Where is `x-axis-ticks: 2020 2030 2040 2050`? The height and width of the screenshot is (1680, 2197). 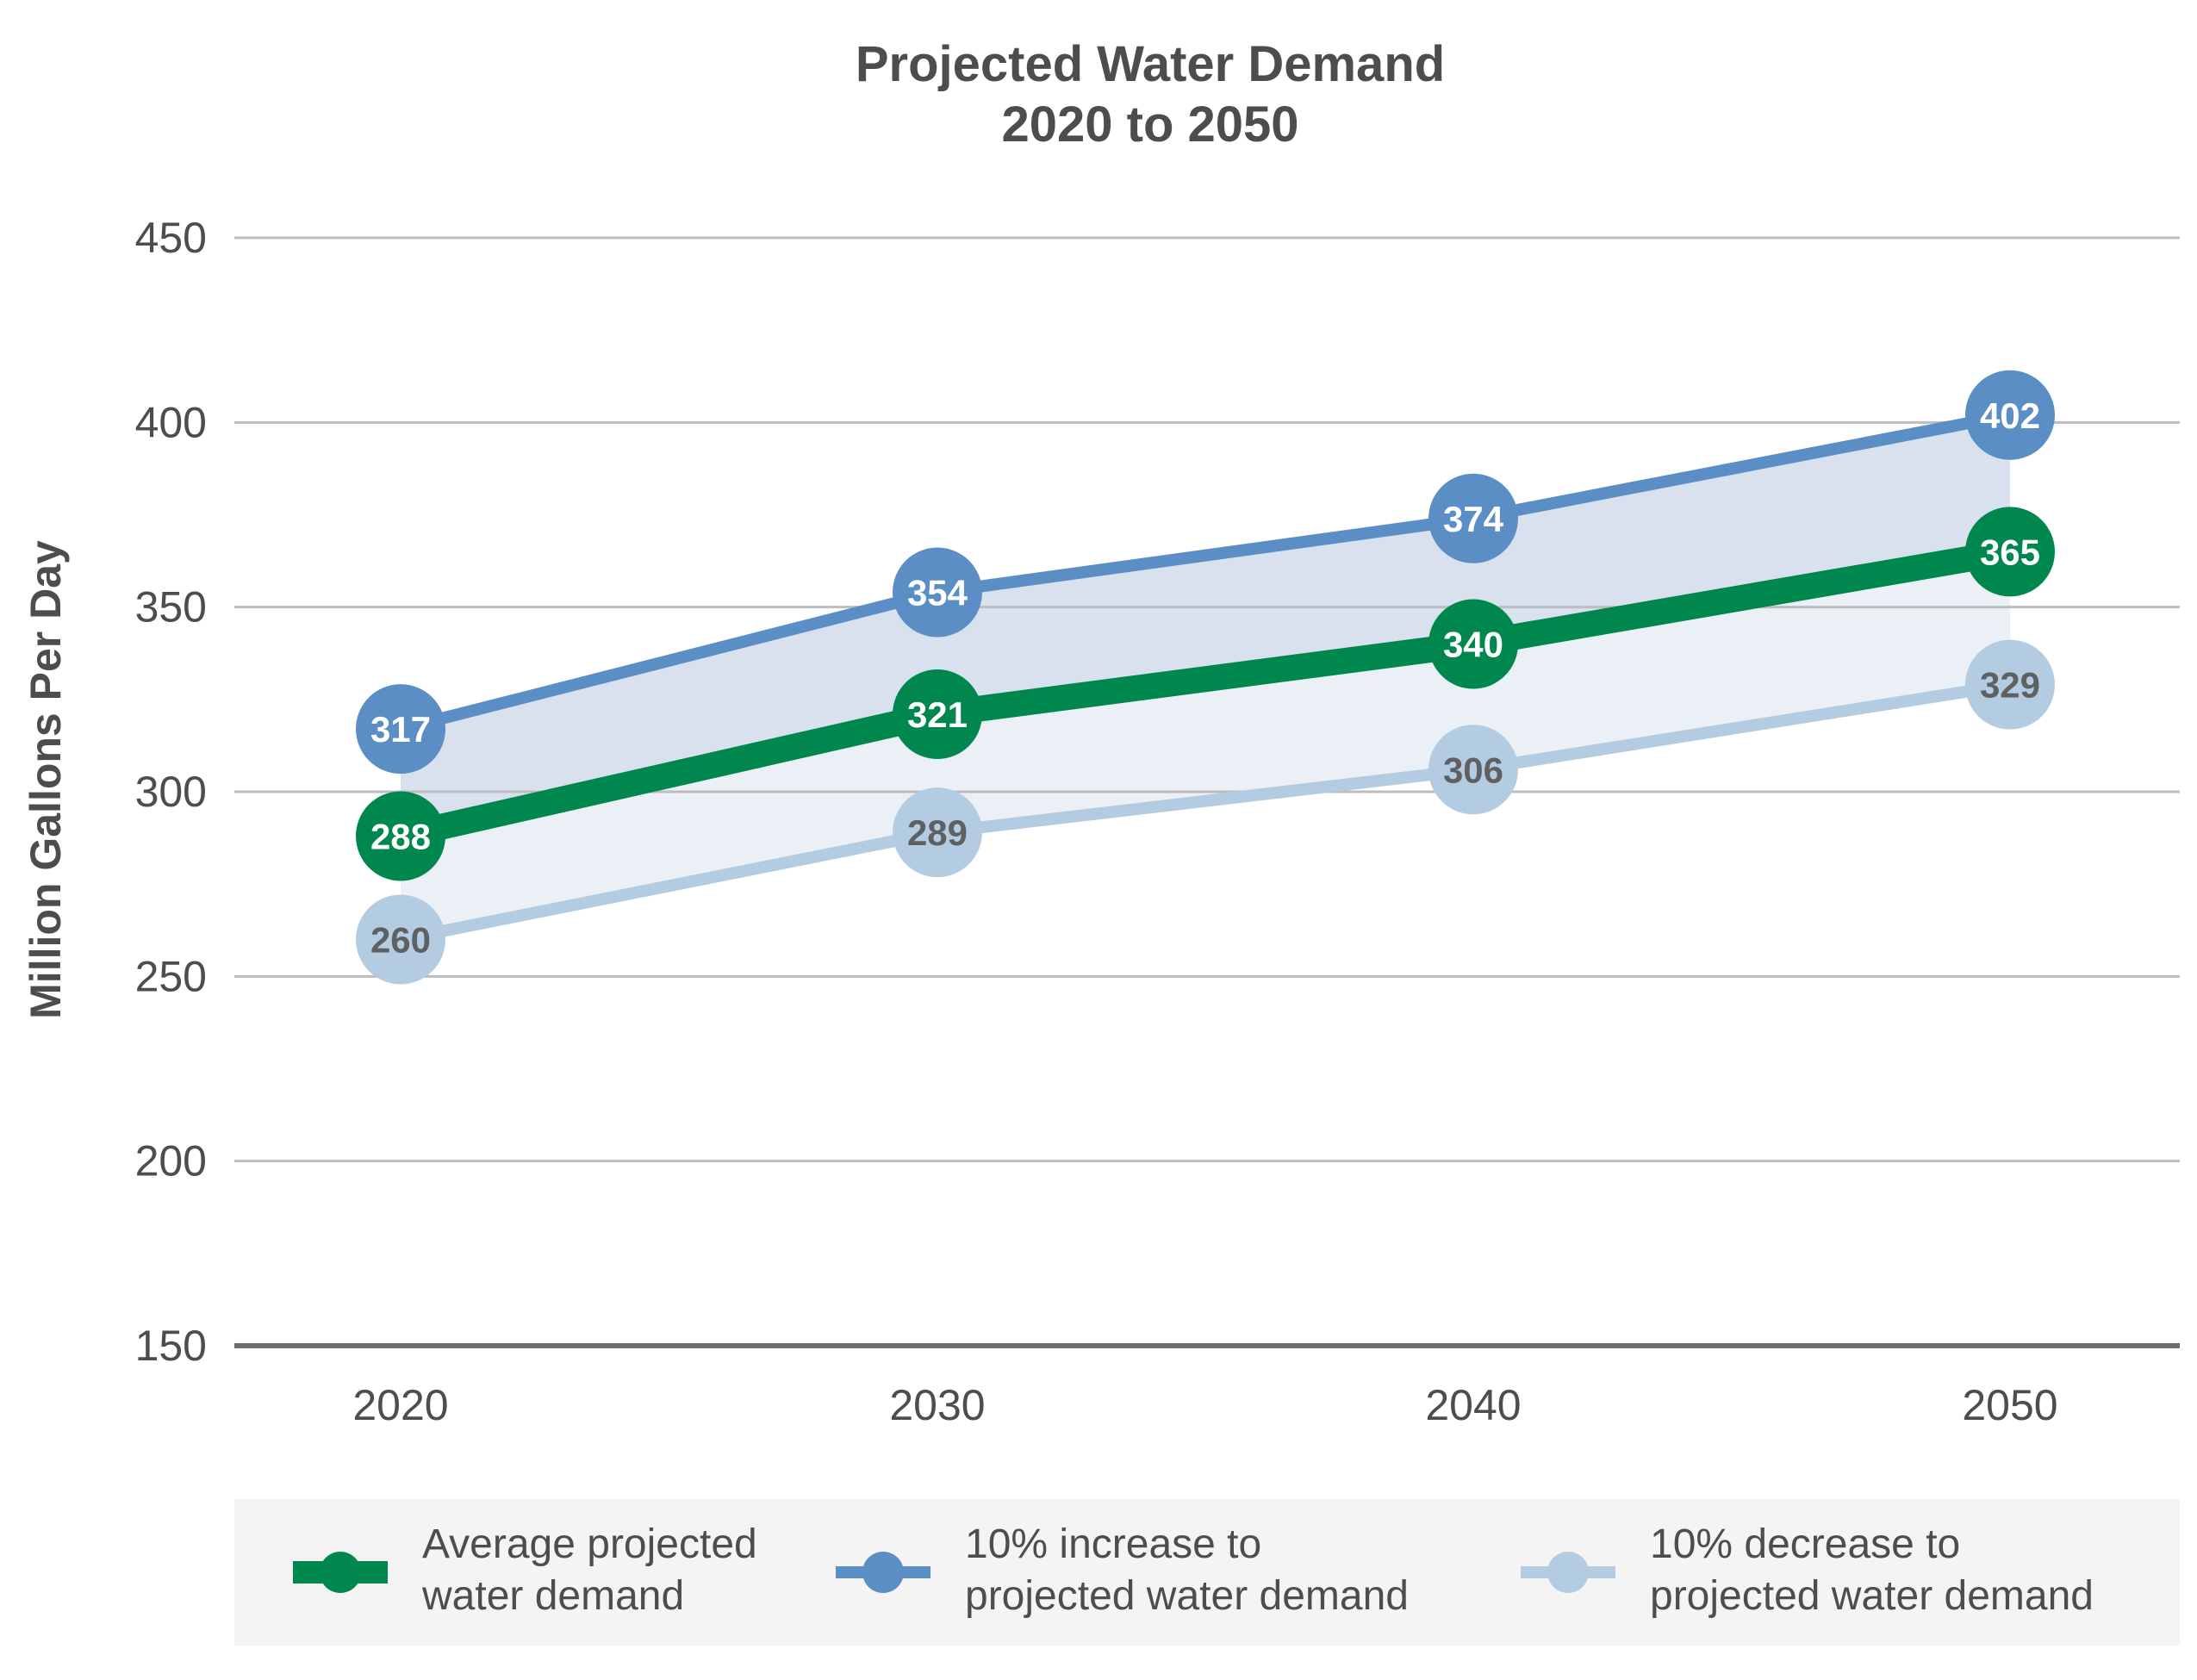
x-axis-ticks: 2020 2030 2040 2050 is located at coordinates (1204, 1405).